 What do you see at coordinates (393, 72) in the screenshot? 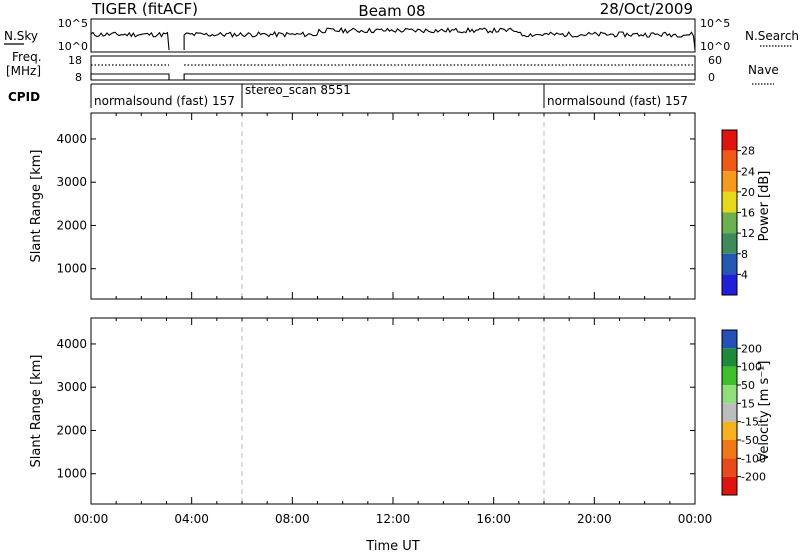
I see `freq-trace` at bounding box center [393, 72].